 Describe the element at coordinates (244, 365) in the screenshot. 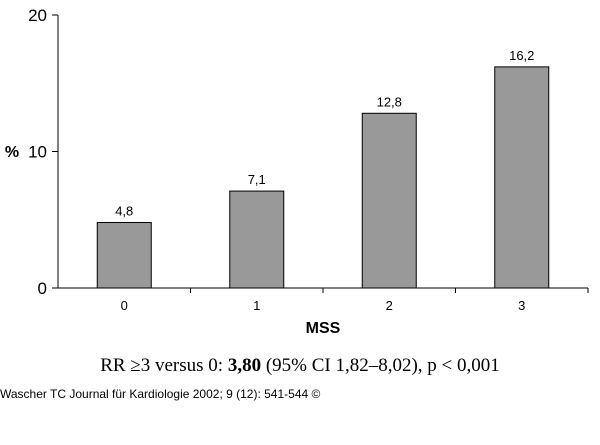

I see `stat-value: 3,80` at that location.